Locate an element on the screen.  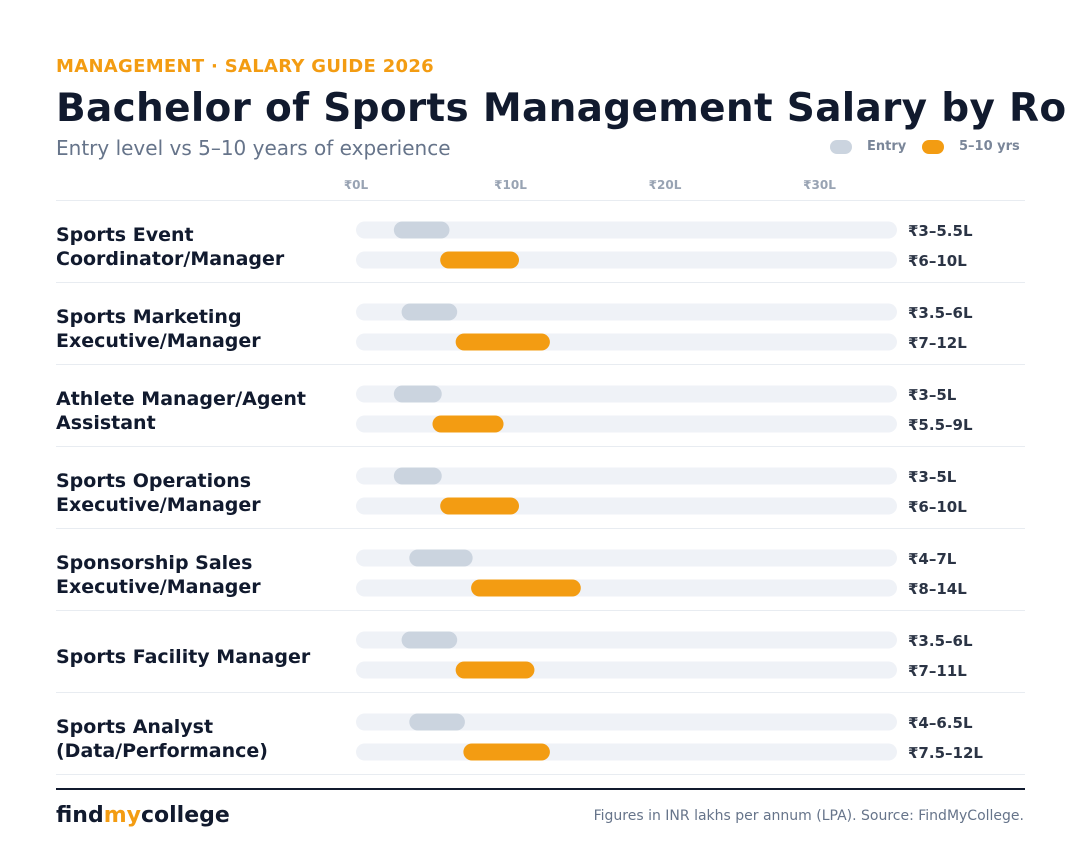
role-label: Sports Operations is located at coordinates (153, 481).